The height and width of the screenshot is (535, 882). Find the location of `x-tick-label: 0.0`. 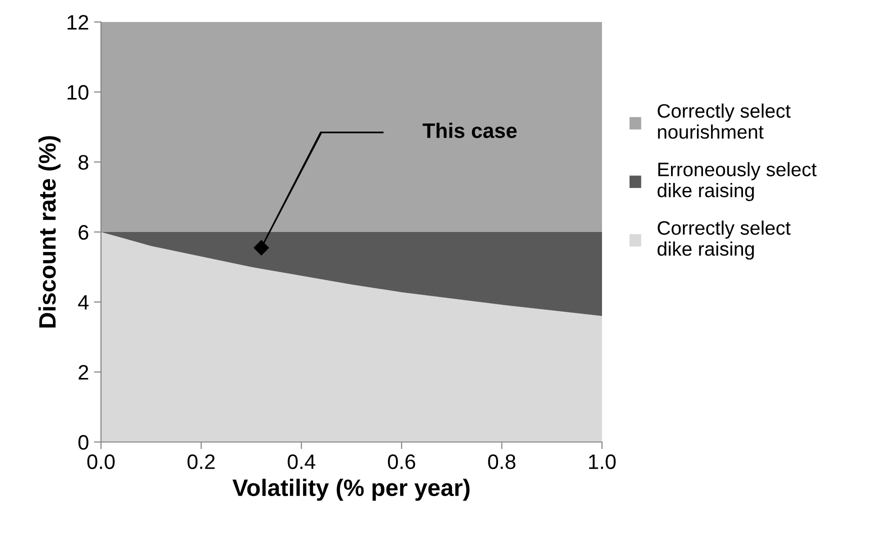

x-tick-label: 0.0 is located at coordinates (101, 462).